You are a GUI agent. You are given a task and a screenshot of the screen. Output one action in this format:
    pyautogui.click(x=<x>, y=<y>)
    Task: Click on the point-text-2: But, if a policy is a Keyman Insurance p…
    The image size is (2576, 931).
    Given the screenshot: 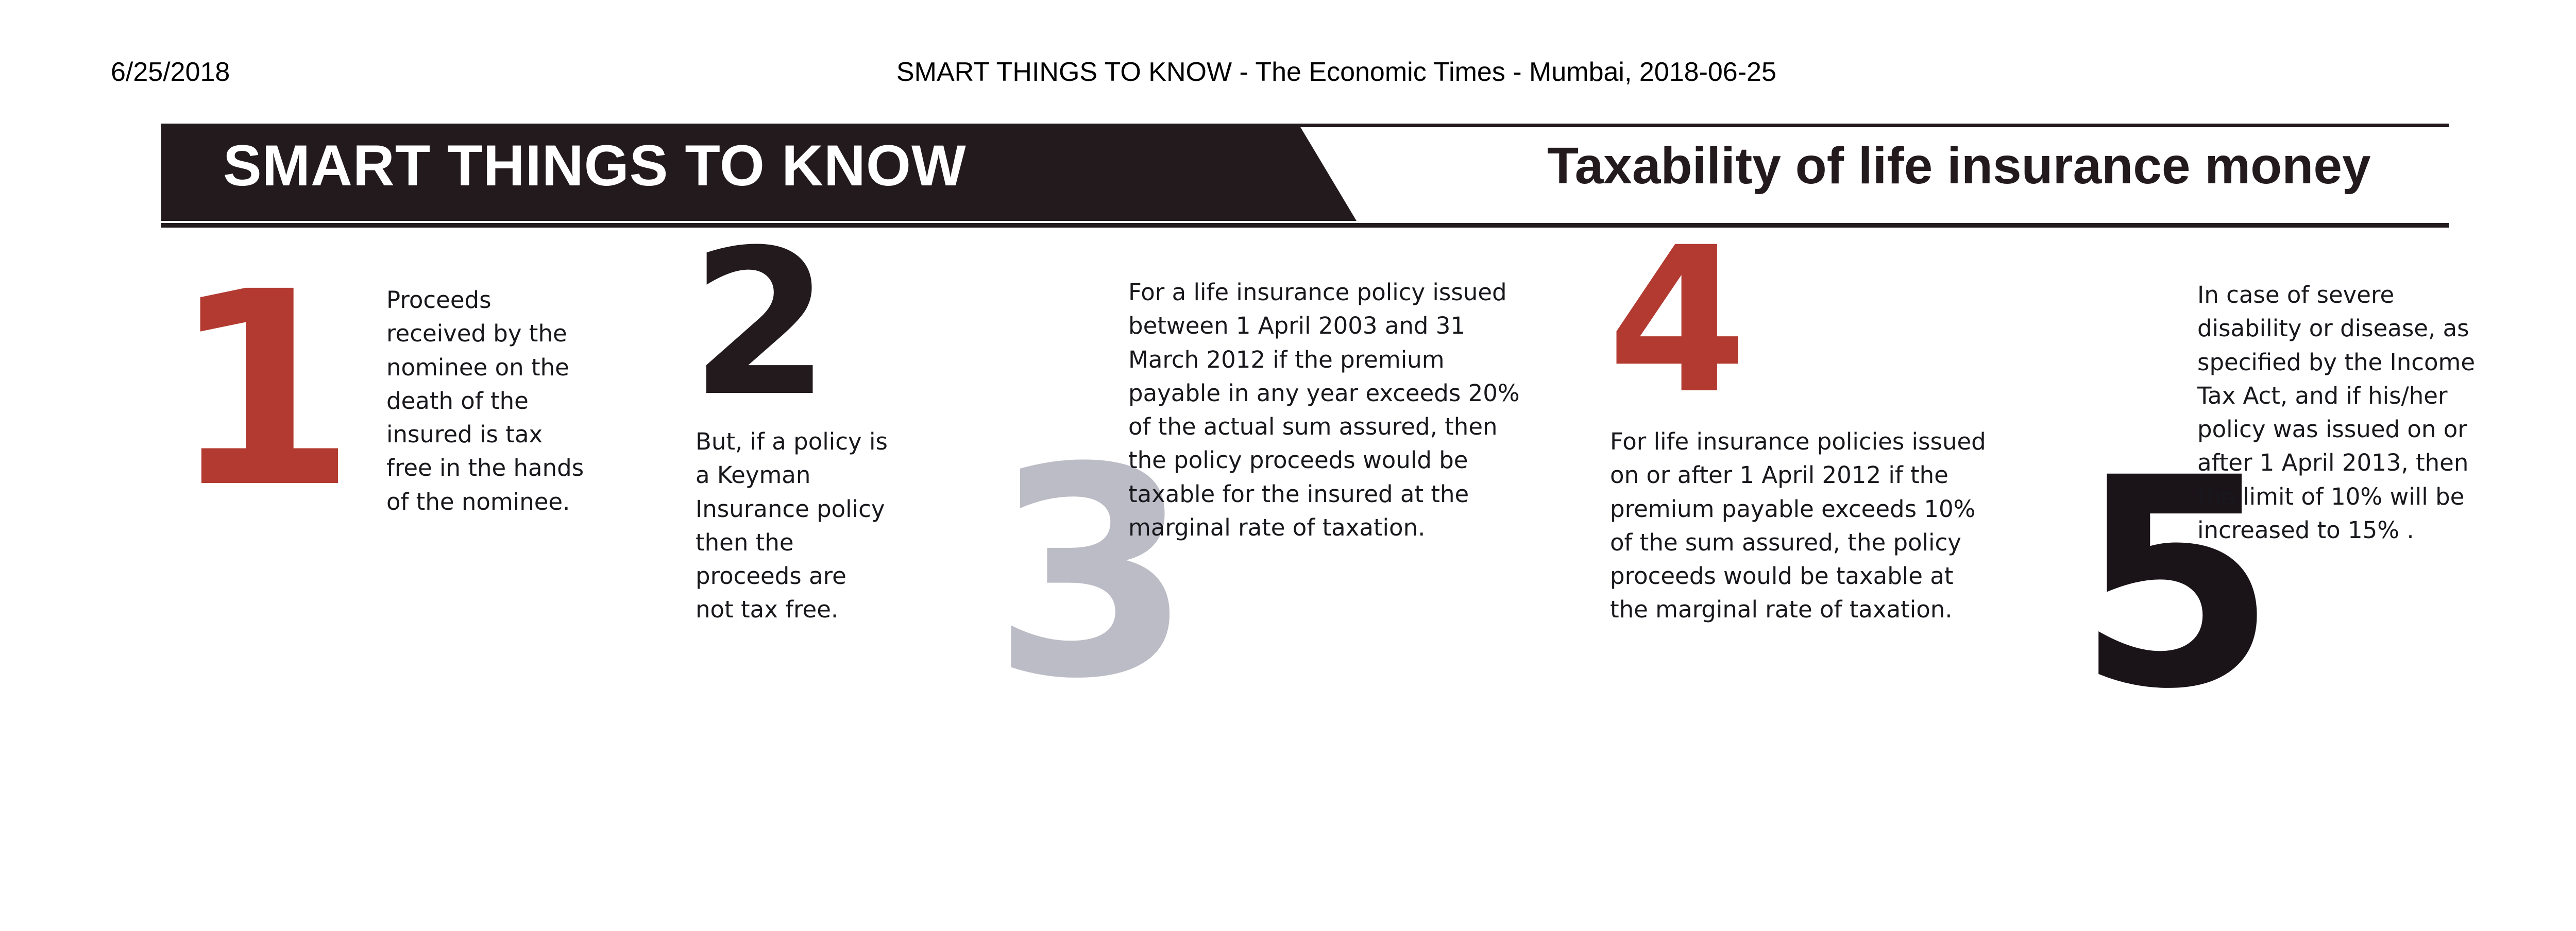 What is the action you would take?
    pyautogui.click(x=792, y=526)
    